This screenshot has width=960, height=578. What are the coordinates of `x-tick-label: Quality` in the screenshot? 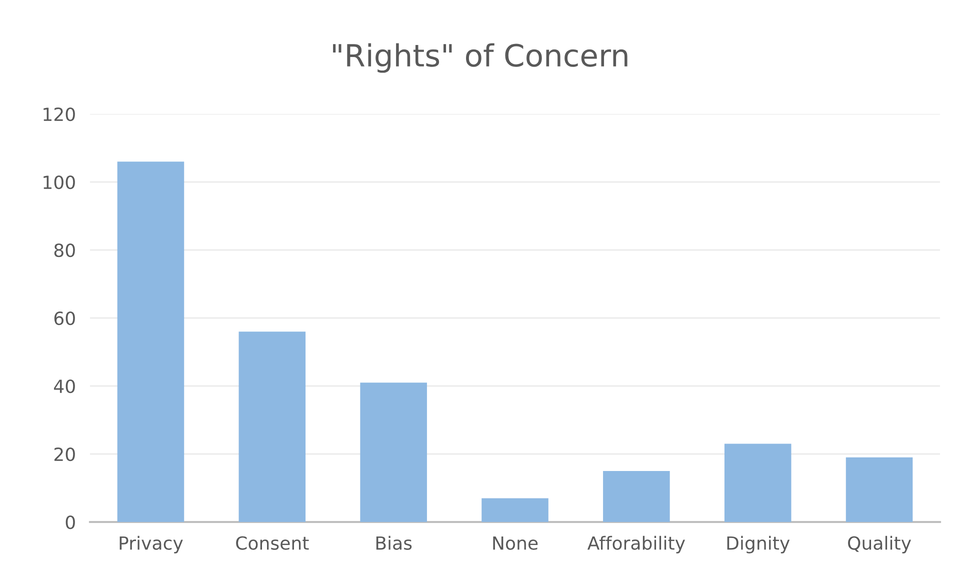 It's located at (880, 545).